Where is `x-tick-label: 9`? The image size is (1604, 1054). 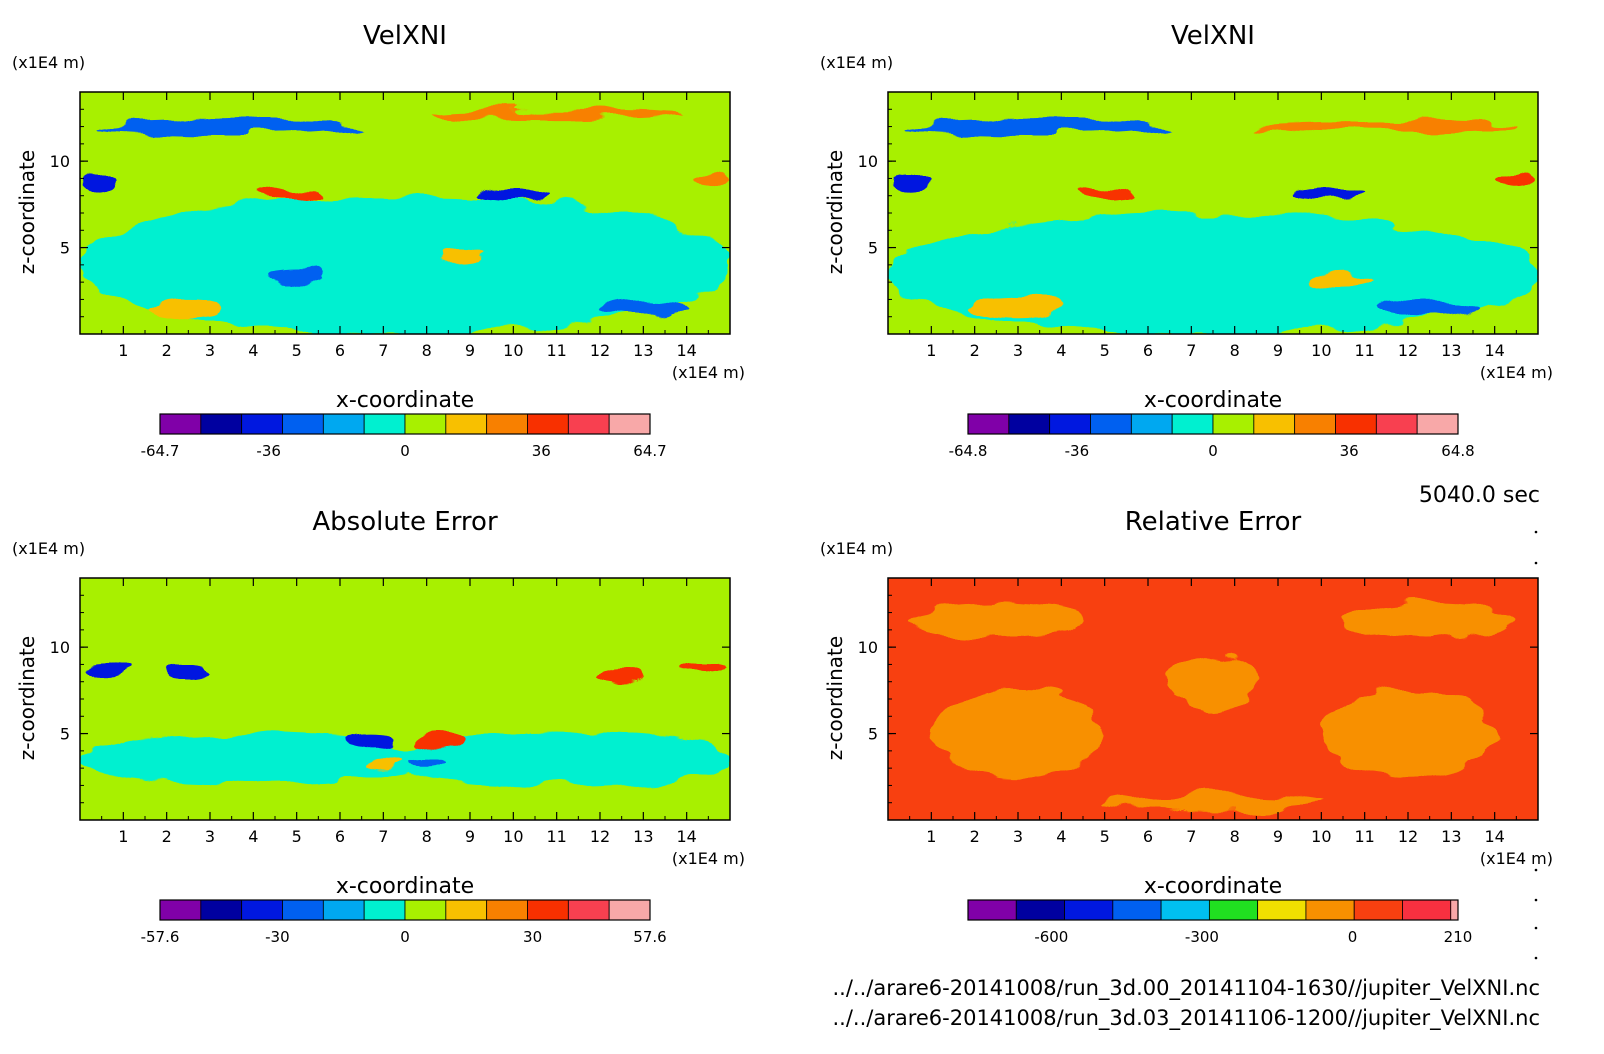
x-tick-label: 9 is located at coordinates (1278, 836).